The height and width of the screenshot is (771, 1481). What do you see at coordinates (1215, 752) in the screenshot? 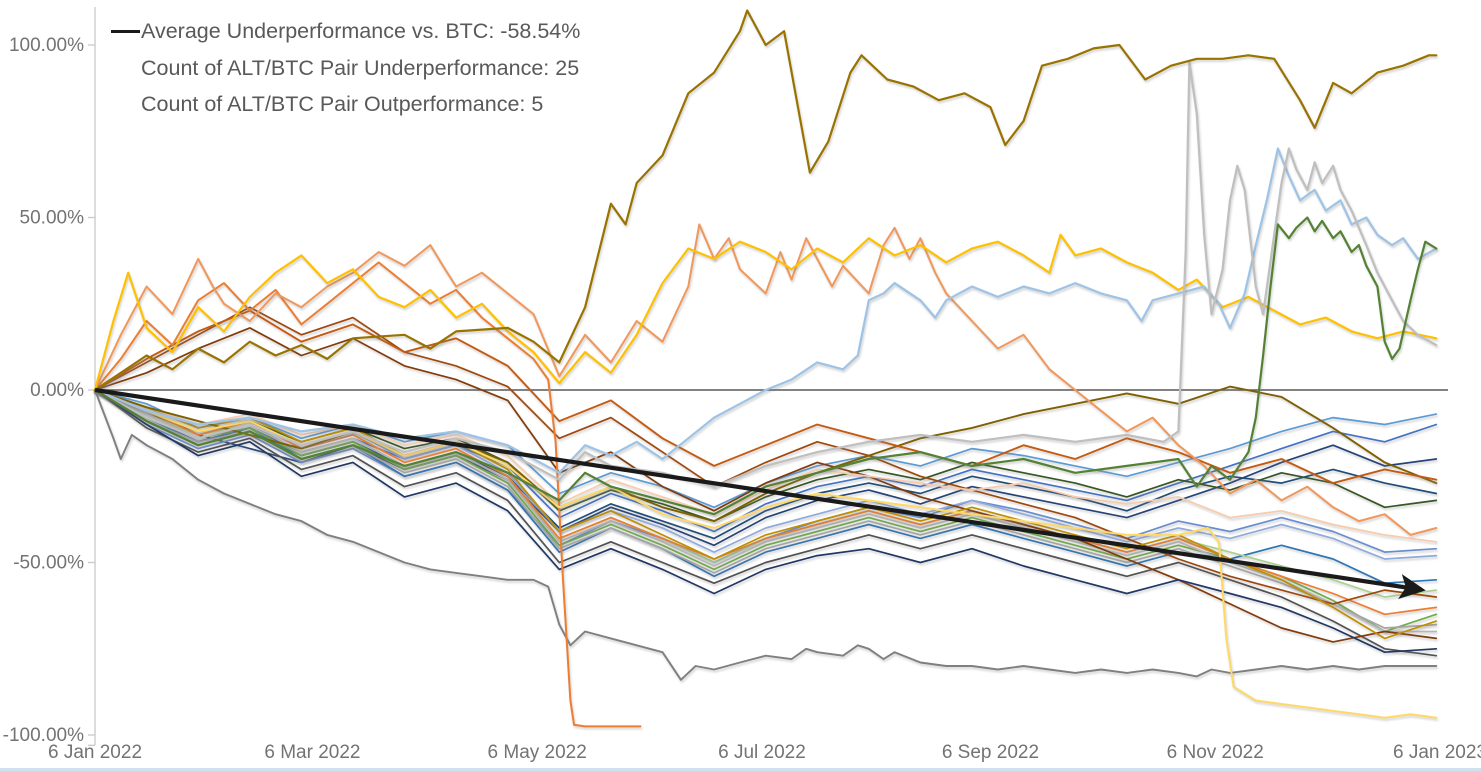
I see `x-axis-tick-label: 6 Nov 2022` at bounding box center [1215, 752].